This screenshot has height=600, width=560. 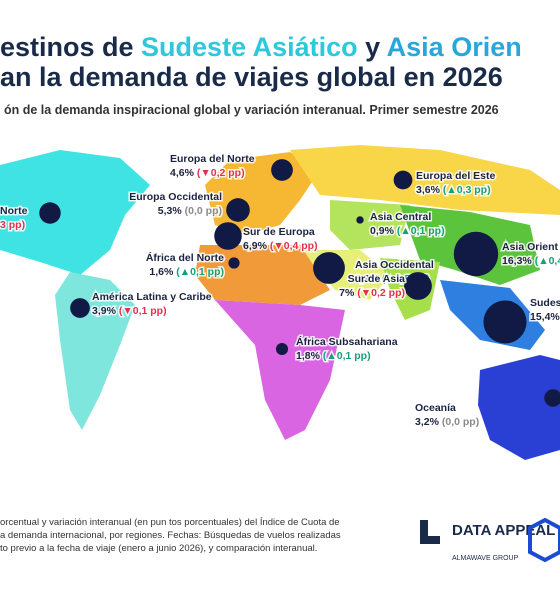 I want to click on share-label: 6,9%, so click(x=255, y=246).